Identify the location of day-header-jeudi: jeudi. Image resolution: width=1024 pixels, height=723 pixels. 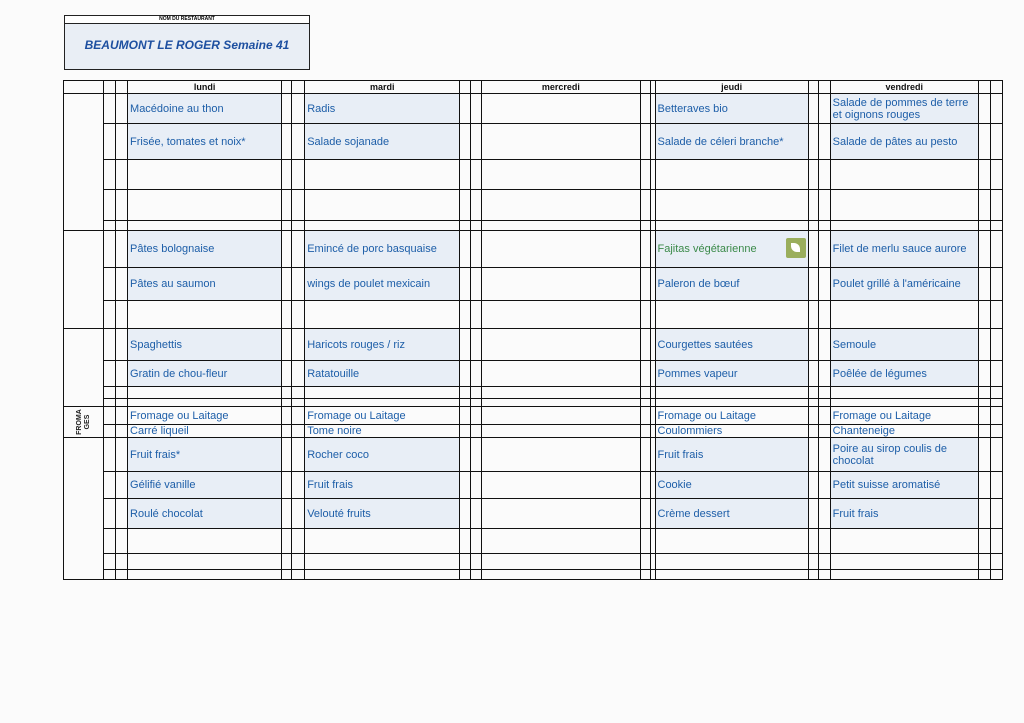
(731, 87).